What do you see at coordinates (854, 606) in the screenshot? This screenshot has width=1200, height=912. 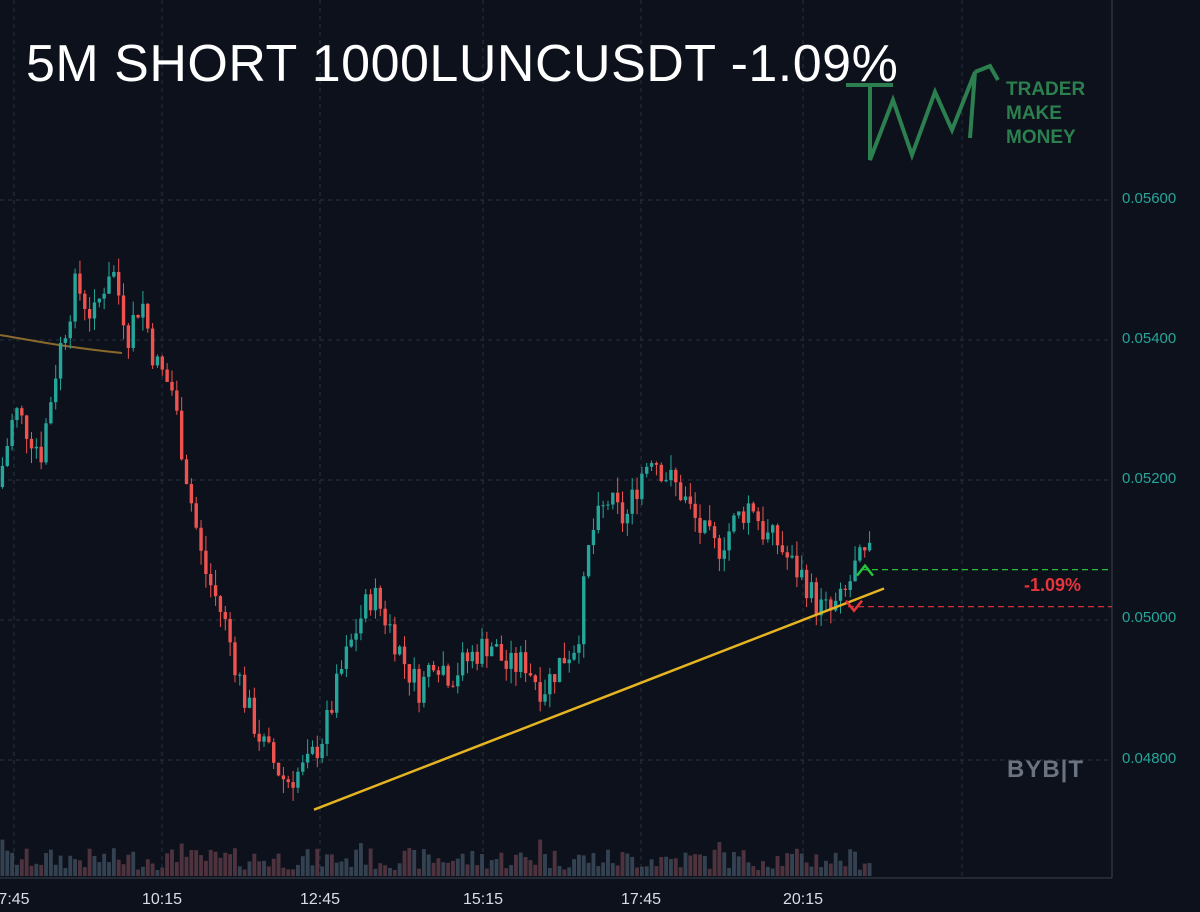 I see `chevron-down-icon` at bounding box center [854, 606].